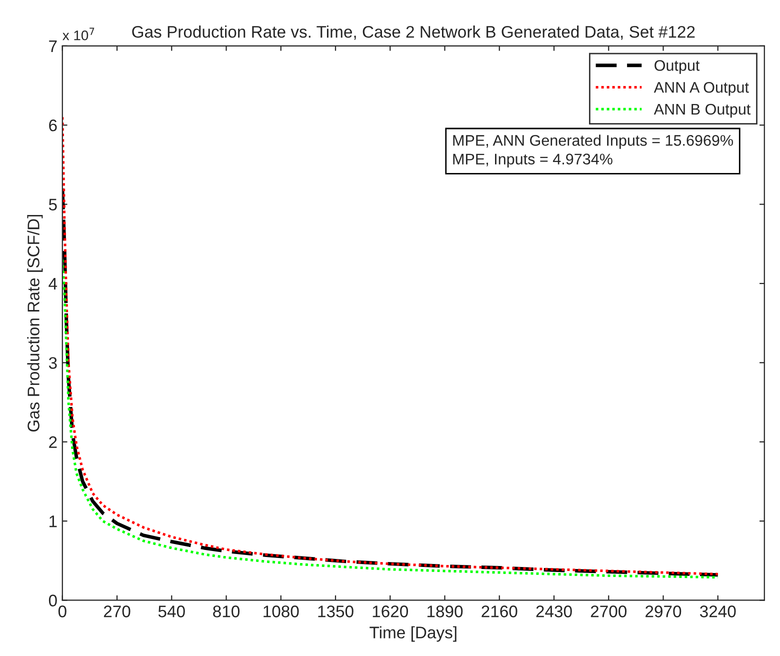  I want to click on x-tick-label: 1890, so click(445, 612).